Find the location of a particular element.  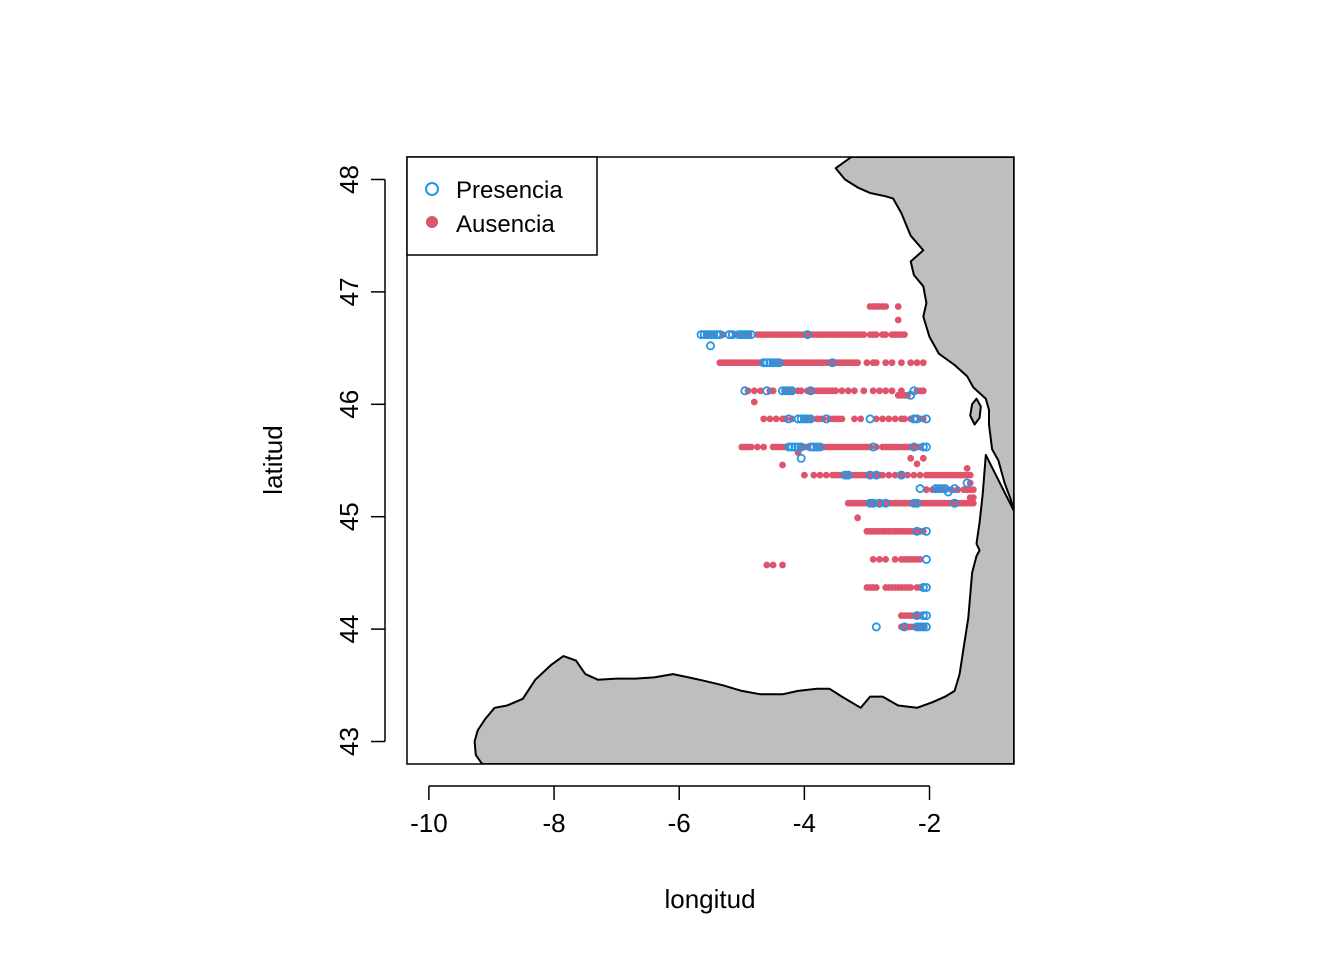

y-tick-label: 44 is located at coordinates (349, 629).